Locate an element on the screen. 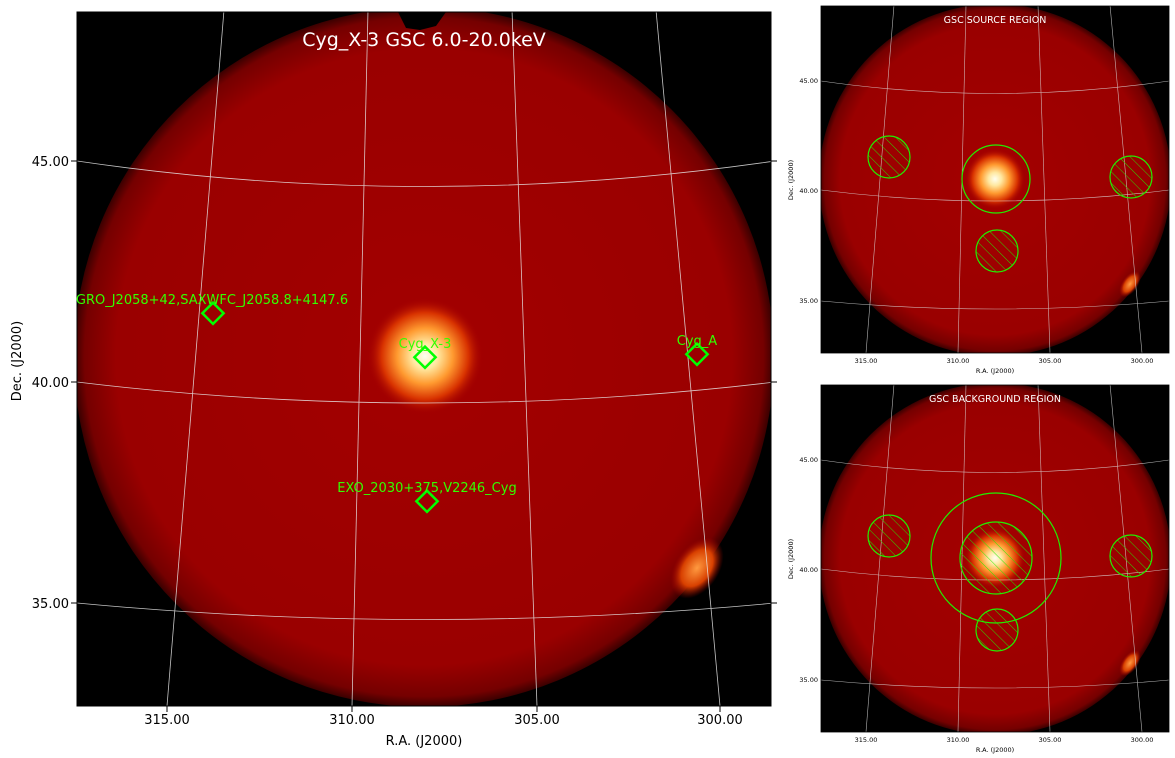 This screenshot has height=758, width=1175. source-ylabel: Dec. (J2000) is located at coordinates (791, 180).